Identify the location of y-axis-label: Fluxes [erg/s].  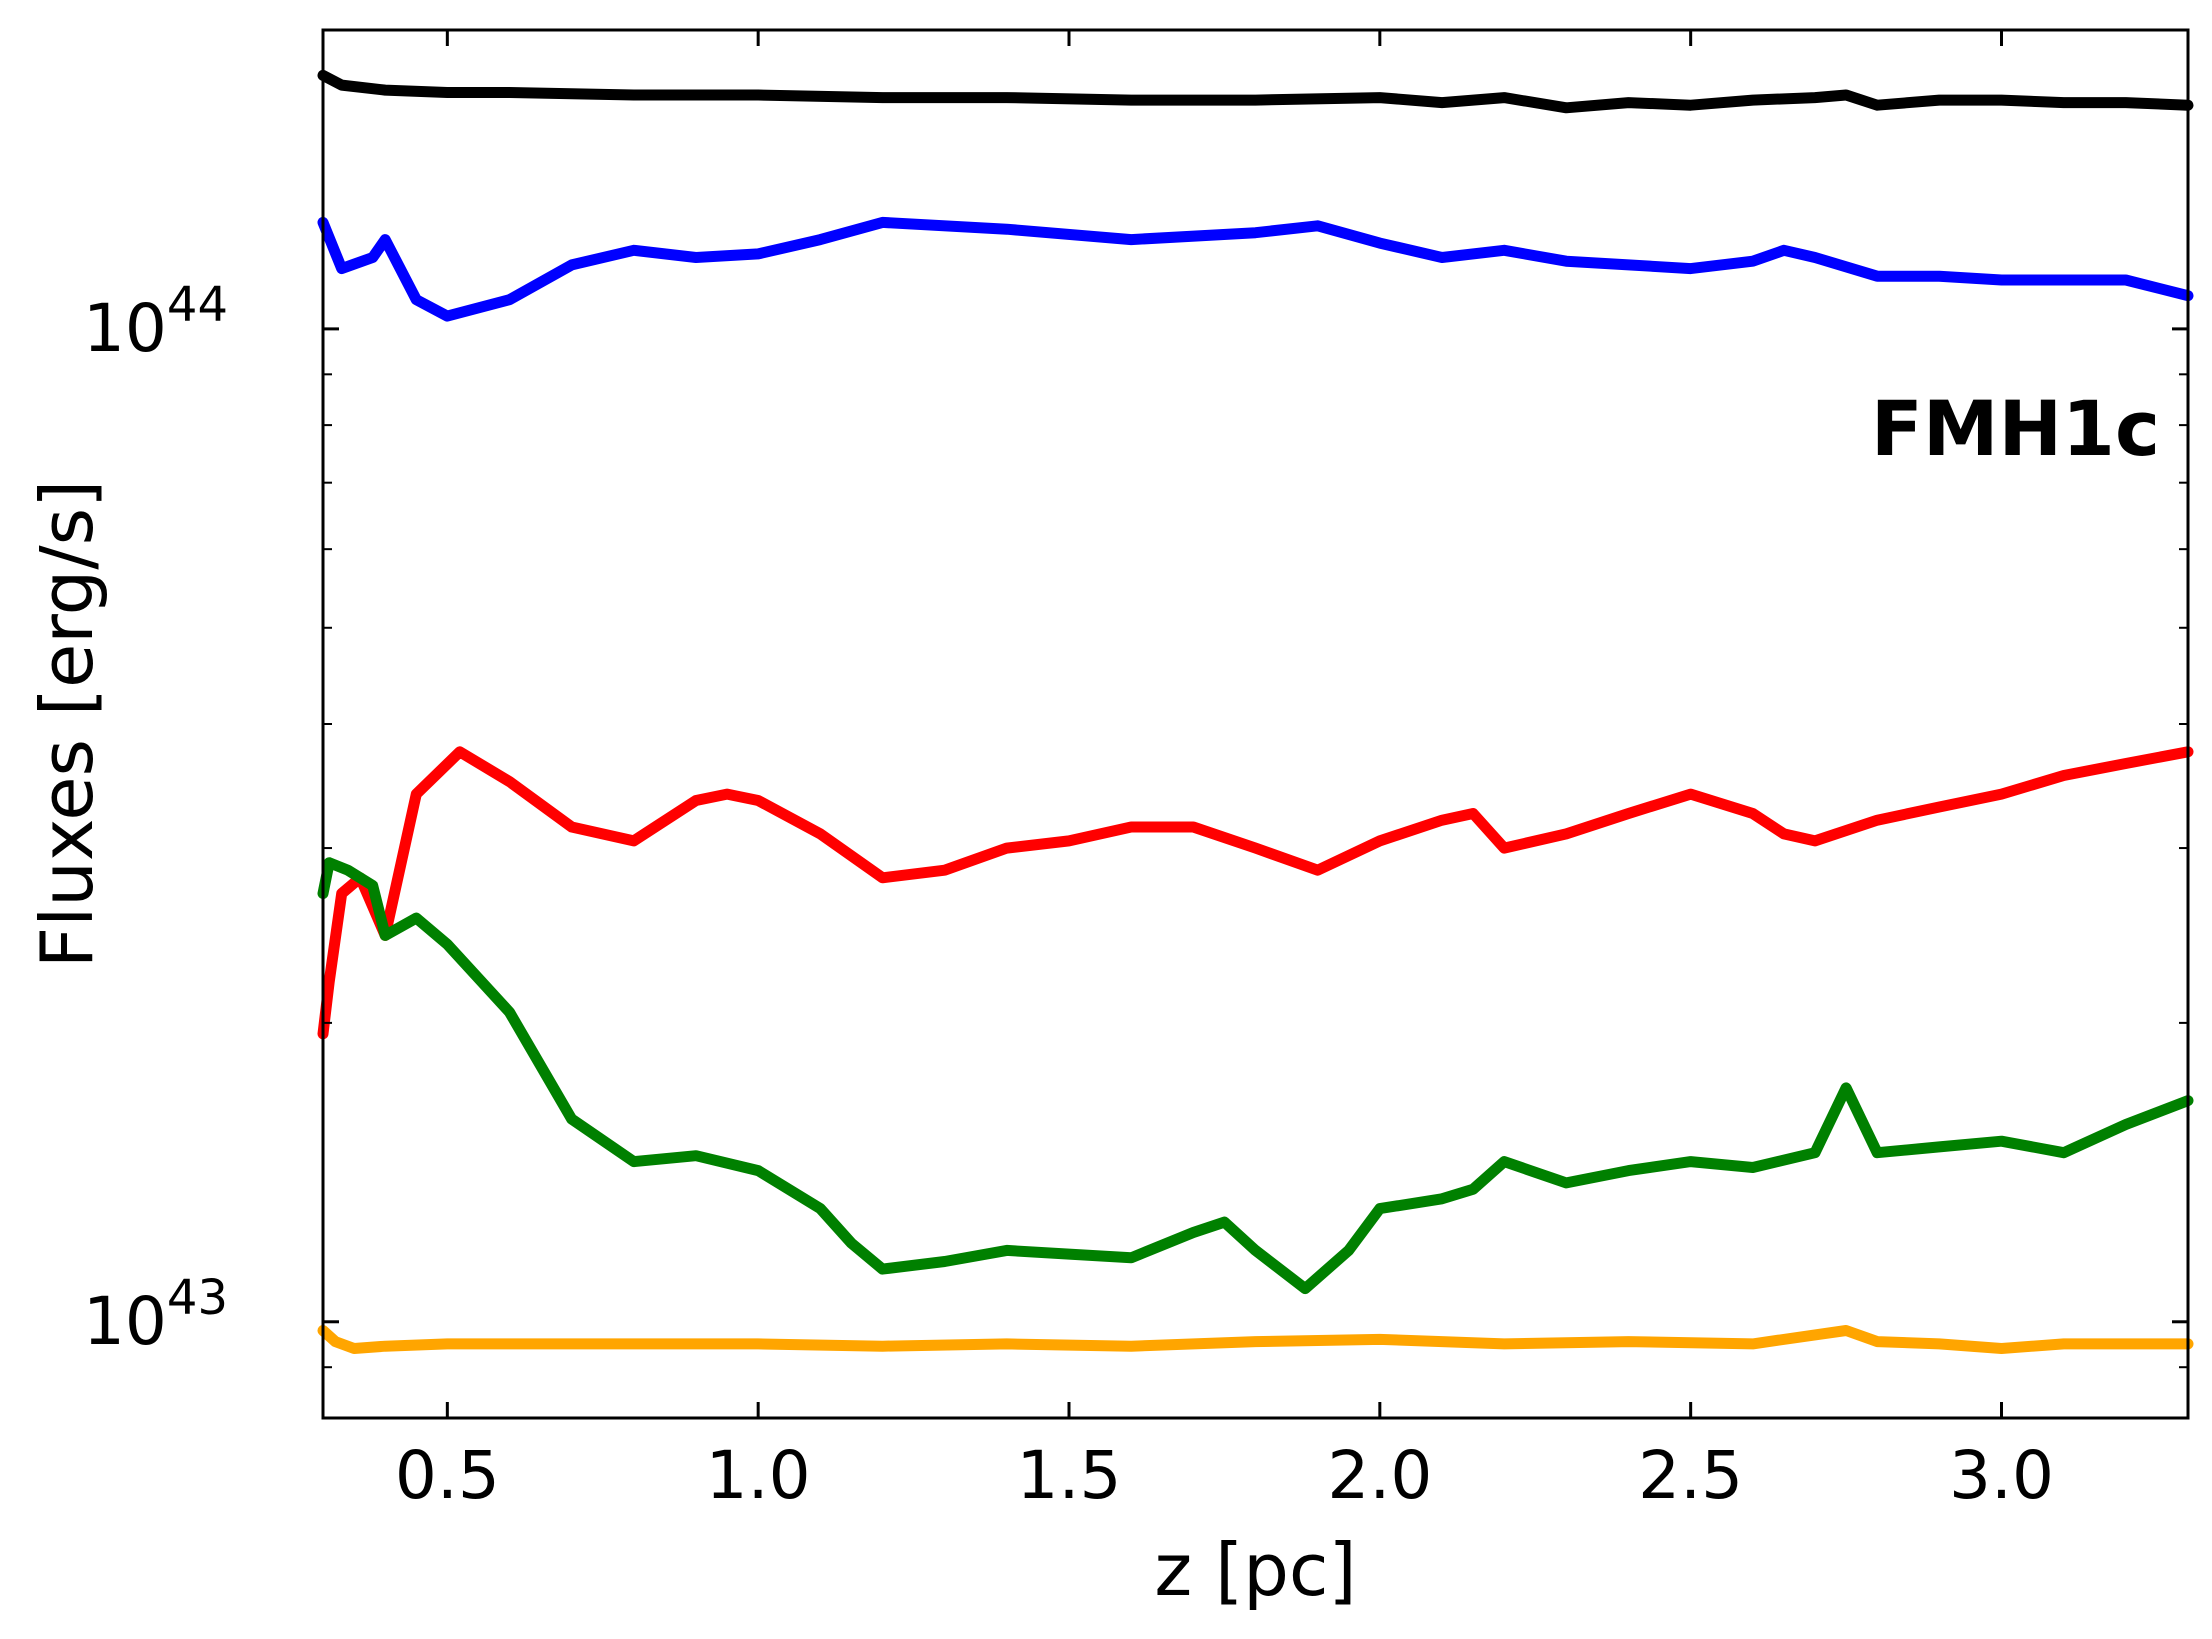
(67, 724).